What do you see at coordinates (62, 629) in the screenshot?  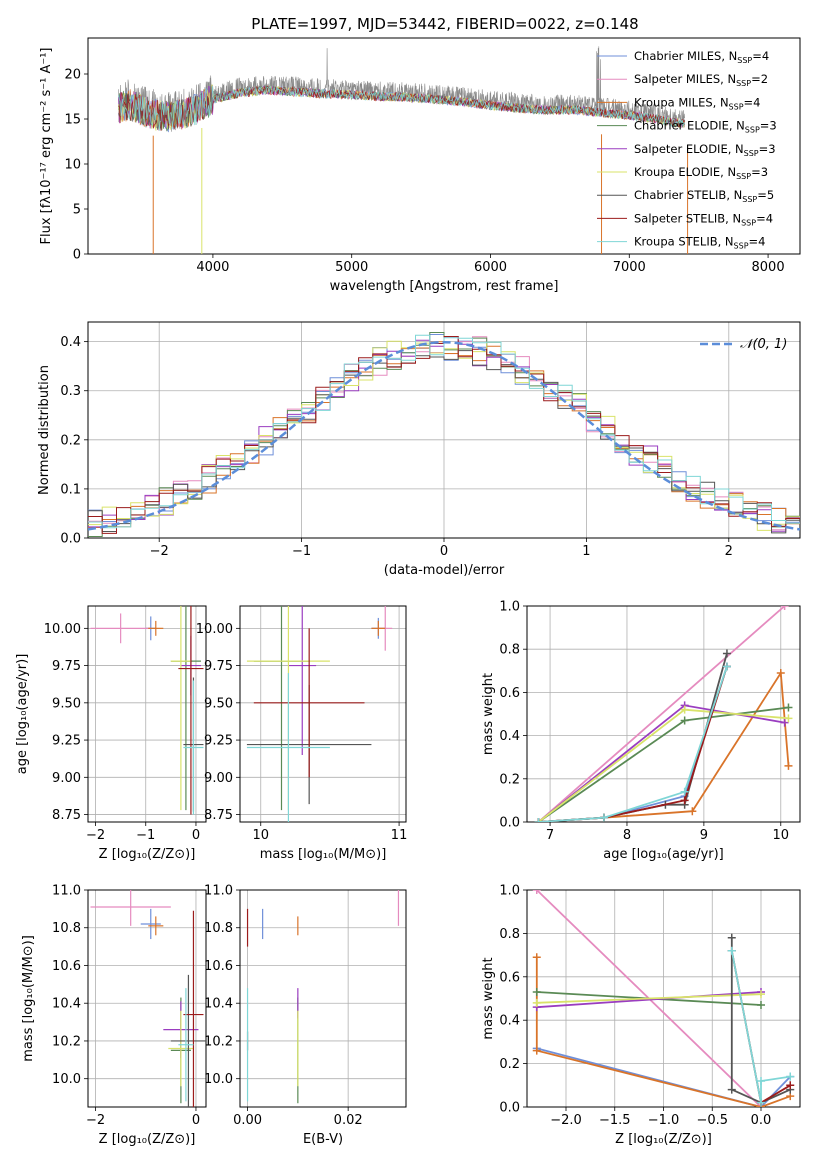 I see `y-tick-label: 10.00` at bounding box center [62, 629].